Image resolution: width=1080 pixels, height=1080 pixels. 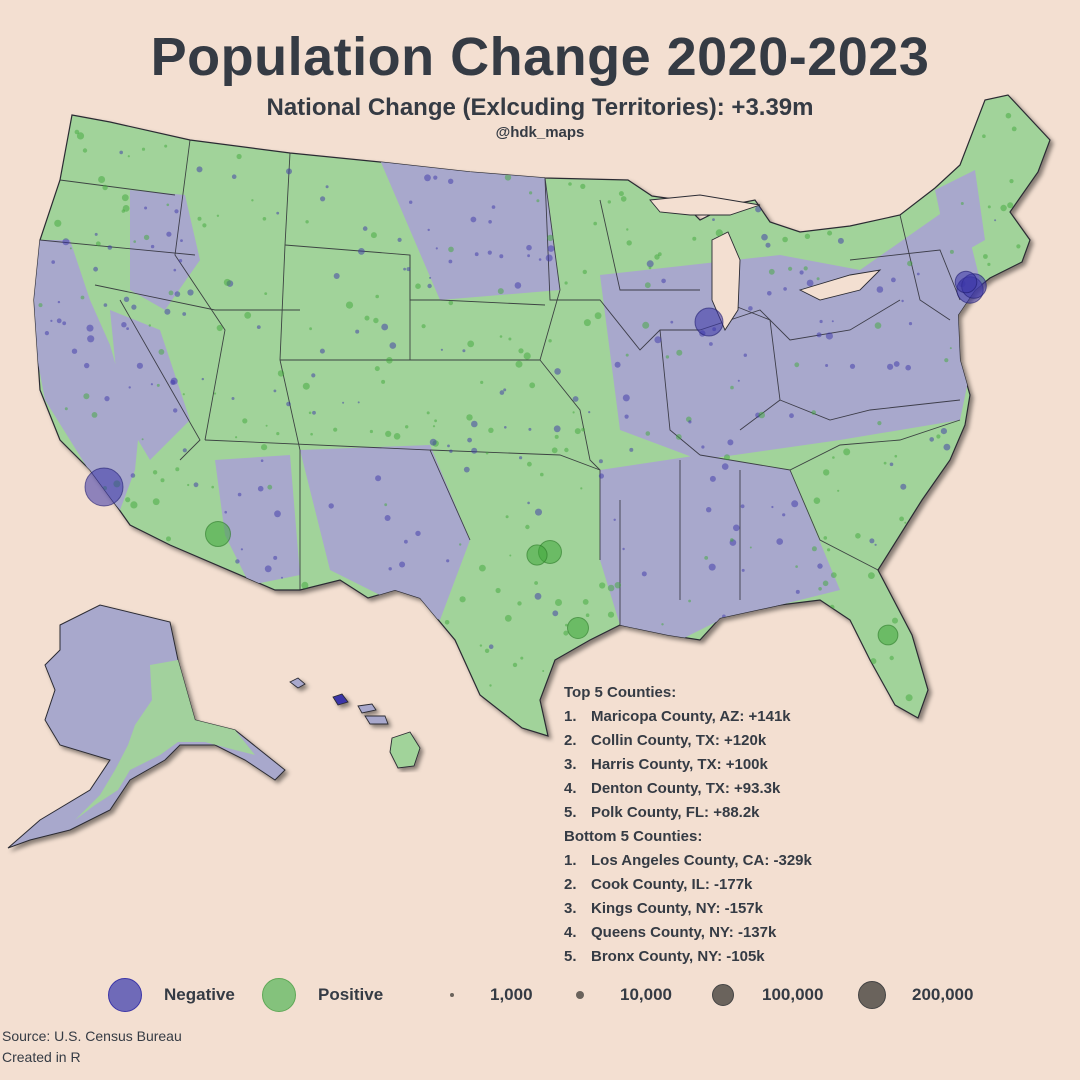 I want to click on legend-size-10000: 10,000, so click(x=624, y=995).